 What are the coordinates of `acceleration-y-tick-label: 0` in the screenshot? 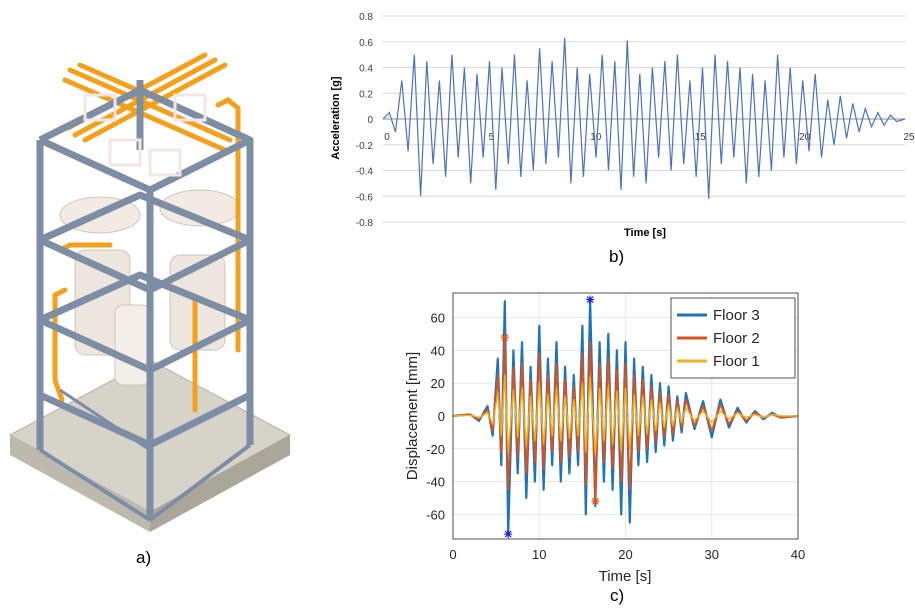 It's located at (370, 120).